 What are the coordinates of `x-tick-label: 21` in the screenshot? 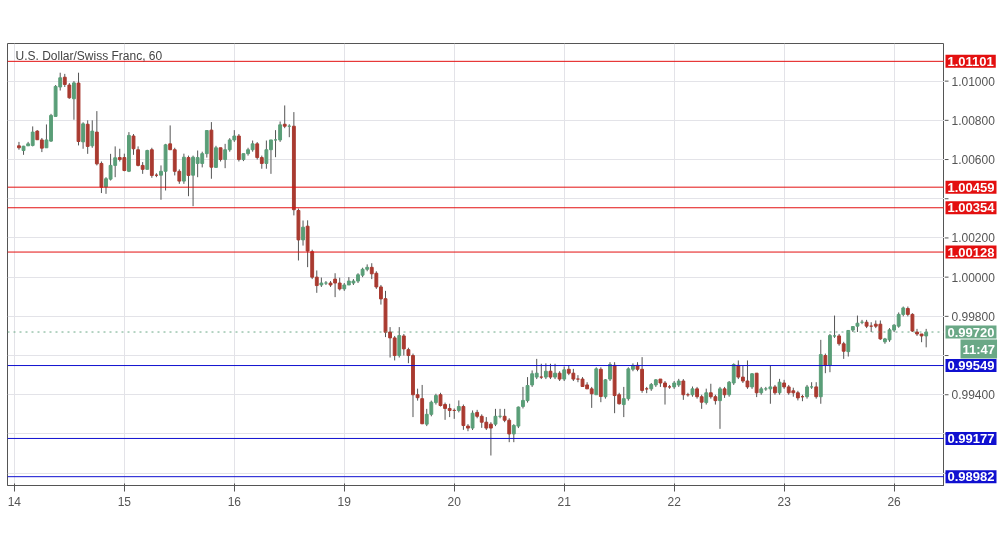 It's located at (564, 501).